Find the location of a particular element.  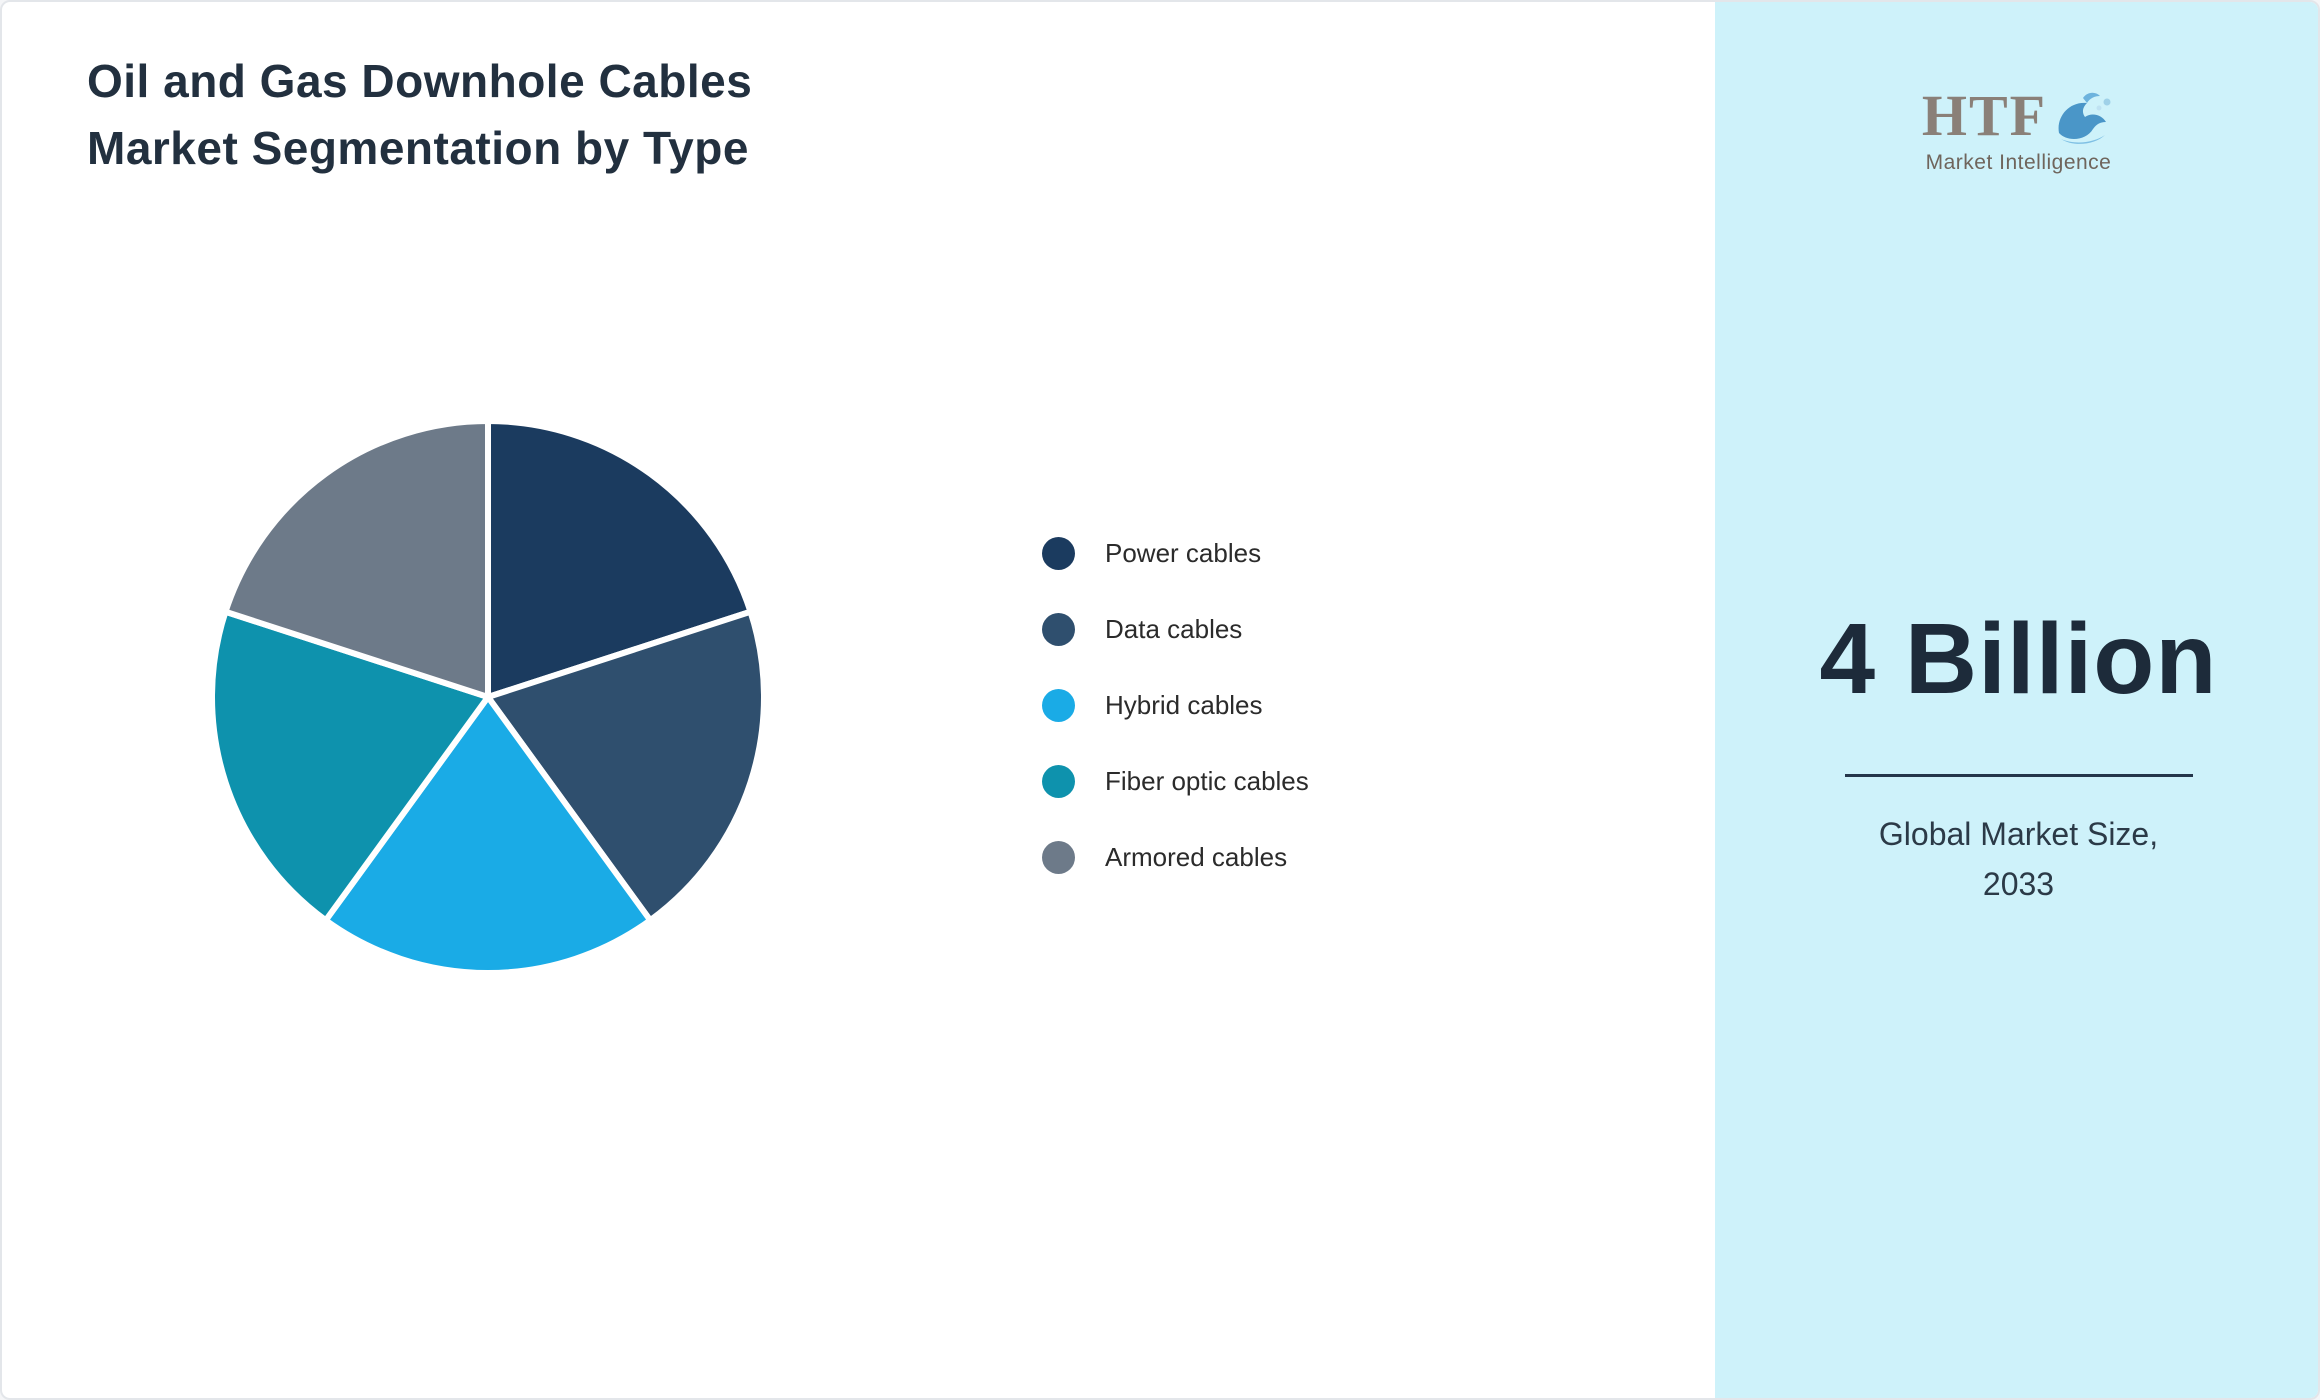

legend-item: Armored cables is located at coordinates (1175, 857).